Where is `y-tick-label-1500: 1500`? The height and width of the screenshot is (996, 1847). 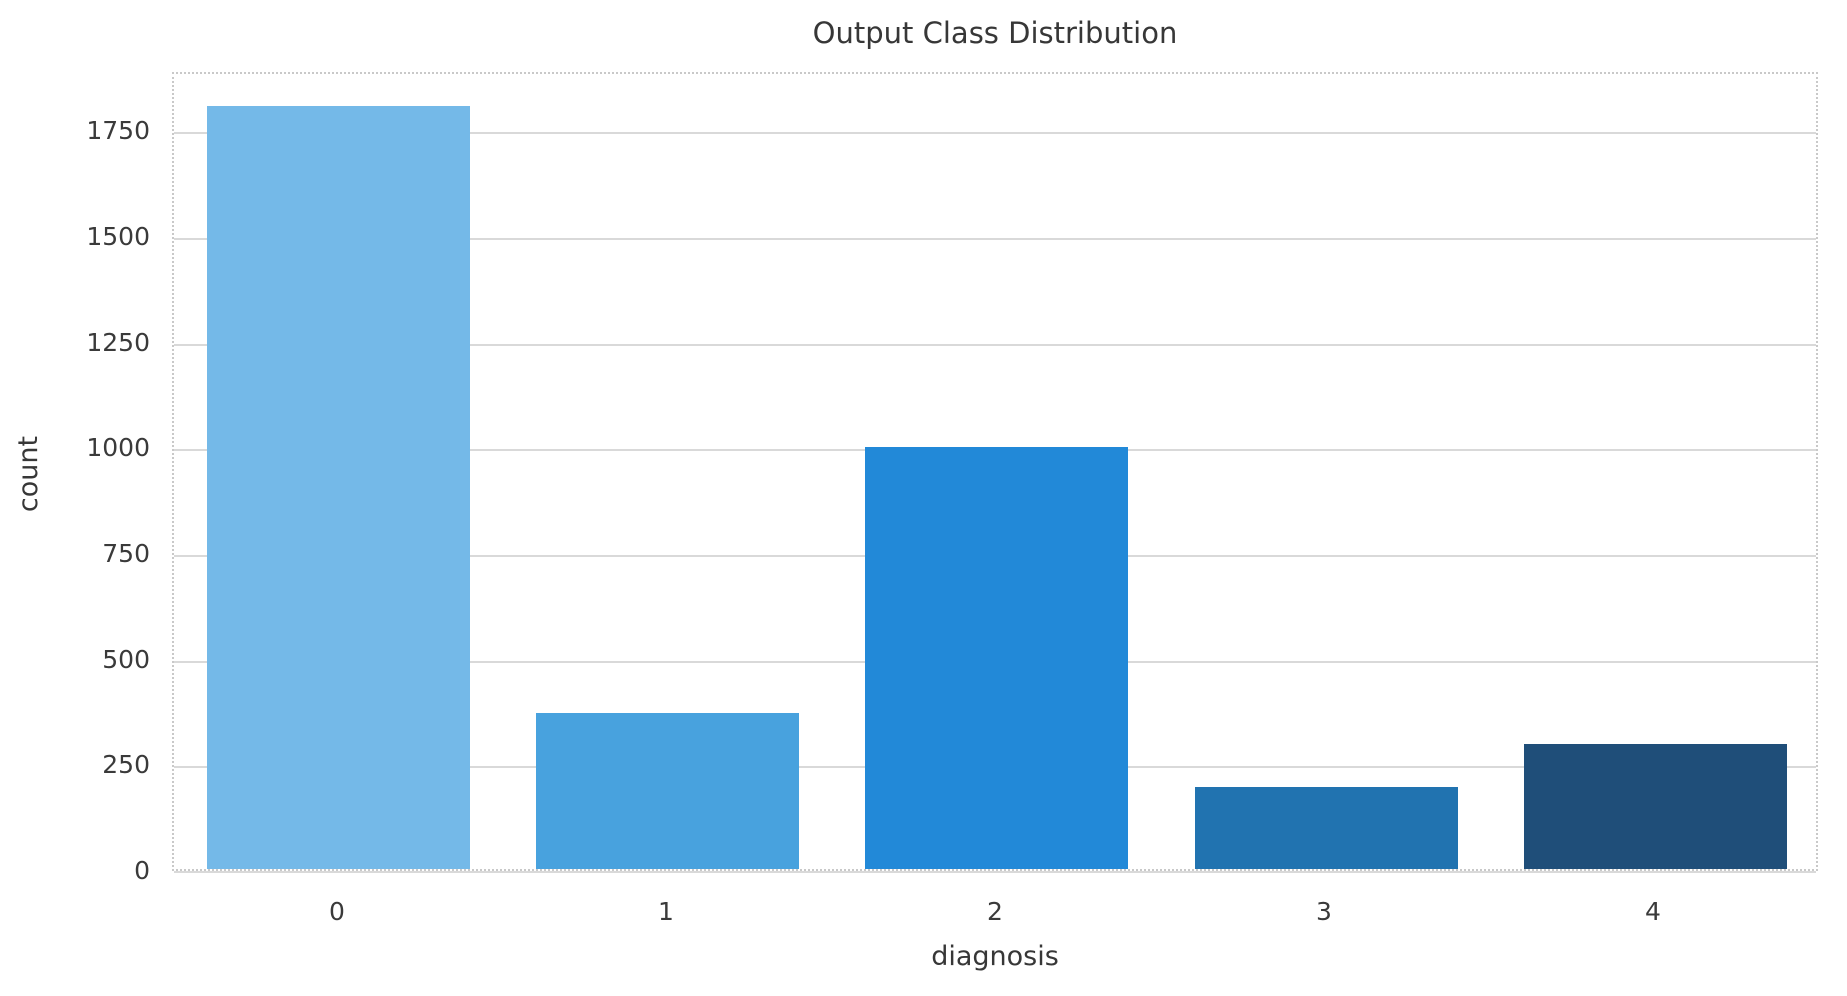
y-tick-label-1500: 1500 is located at coordinates (118, 236).